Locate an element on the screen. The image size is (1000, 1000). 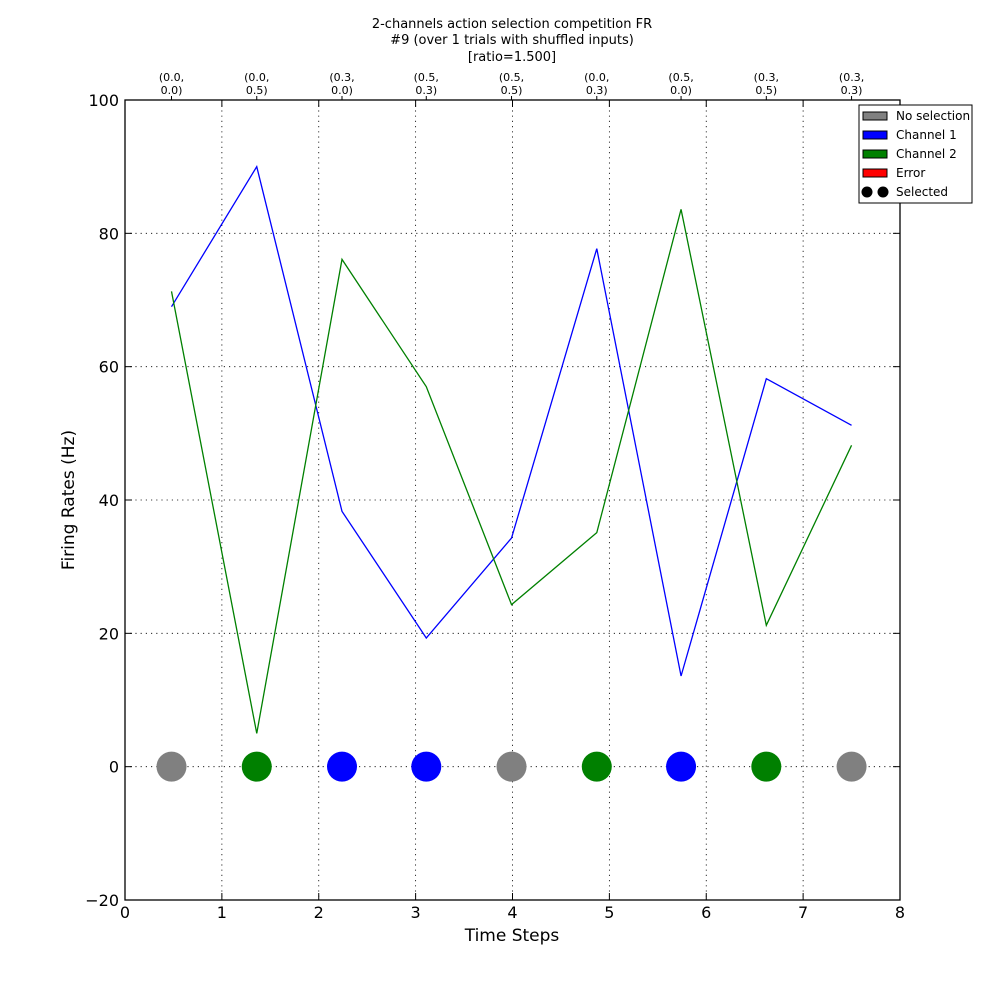
legend-swatch-error is located at coordinates (875, 173).